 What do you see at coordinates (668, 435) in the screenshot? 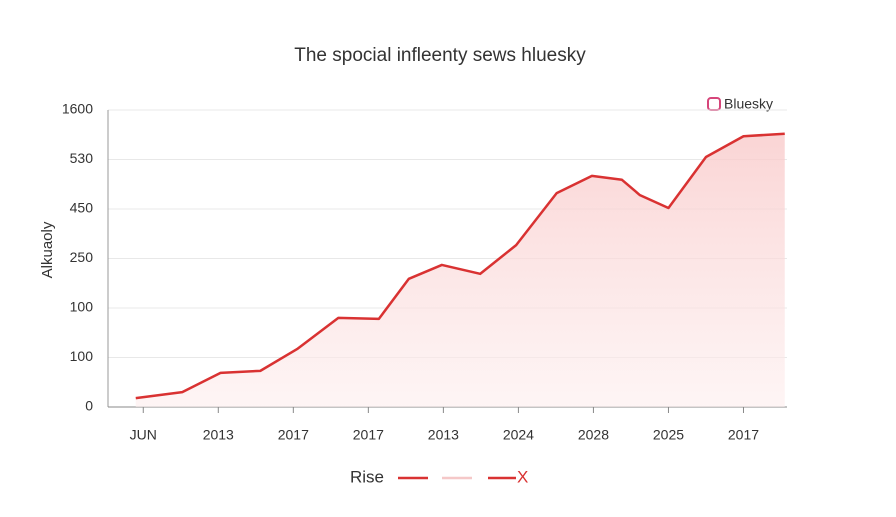
I see `x-tick-label: 2025` at bounding box center [668, 435].